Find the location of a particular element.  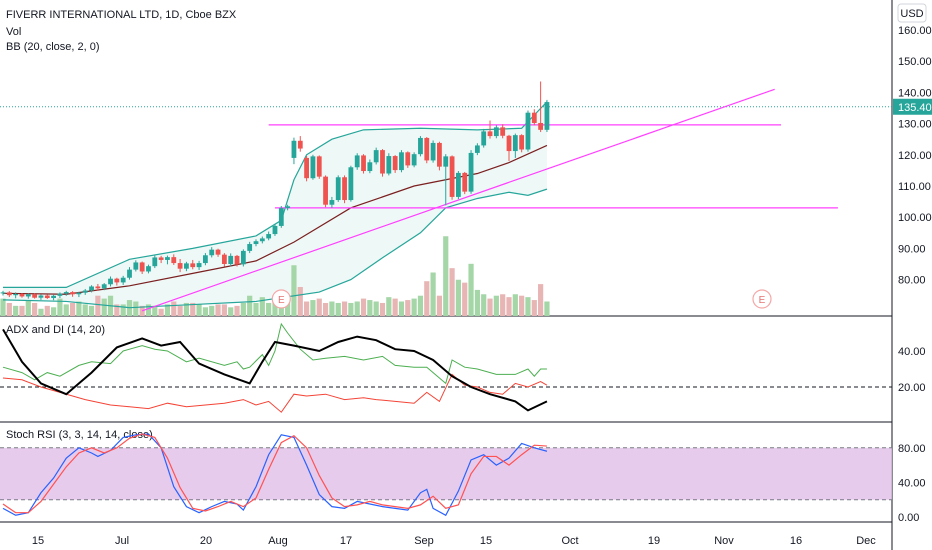

stoch-d-line is located at coordinates (274, 473).